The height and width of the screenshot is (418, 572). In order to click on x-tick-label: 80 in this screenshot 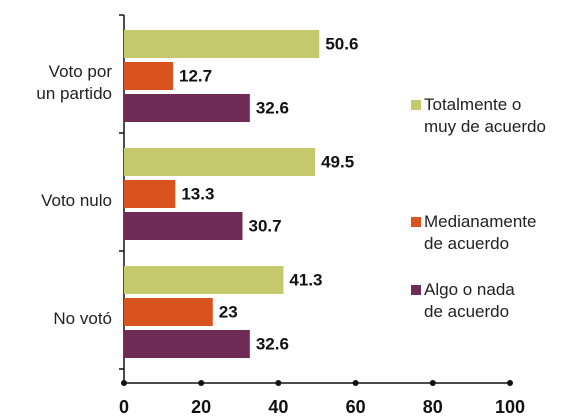, I will do `click(433, 407)`.